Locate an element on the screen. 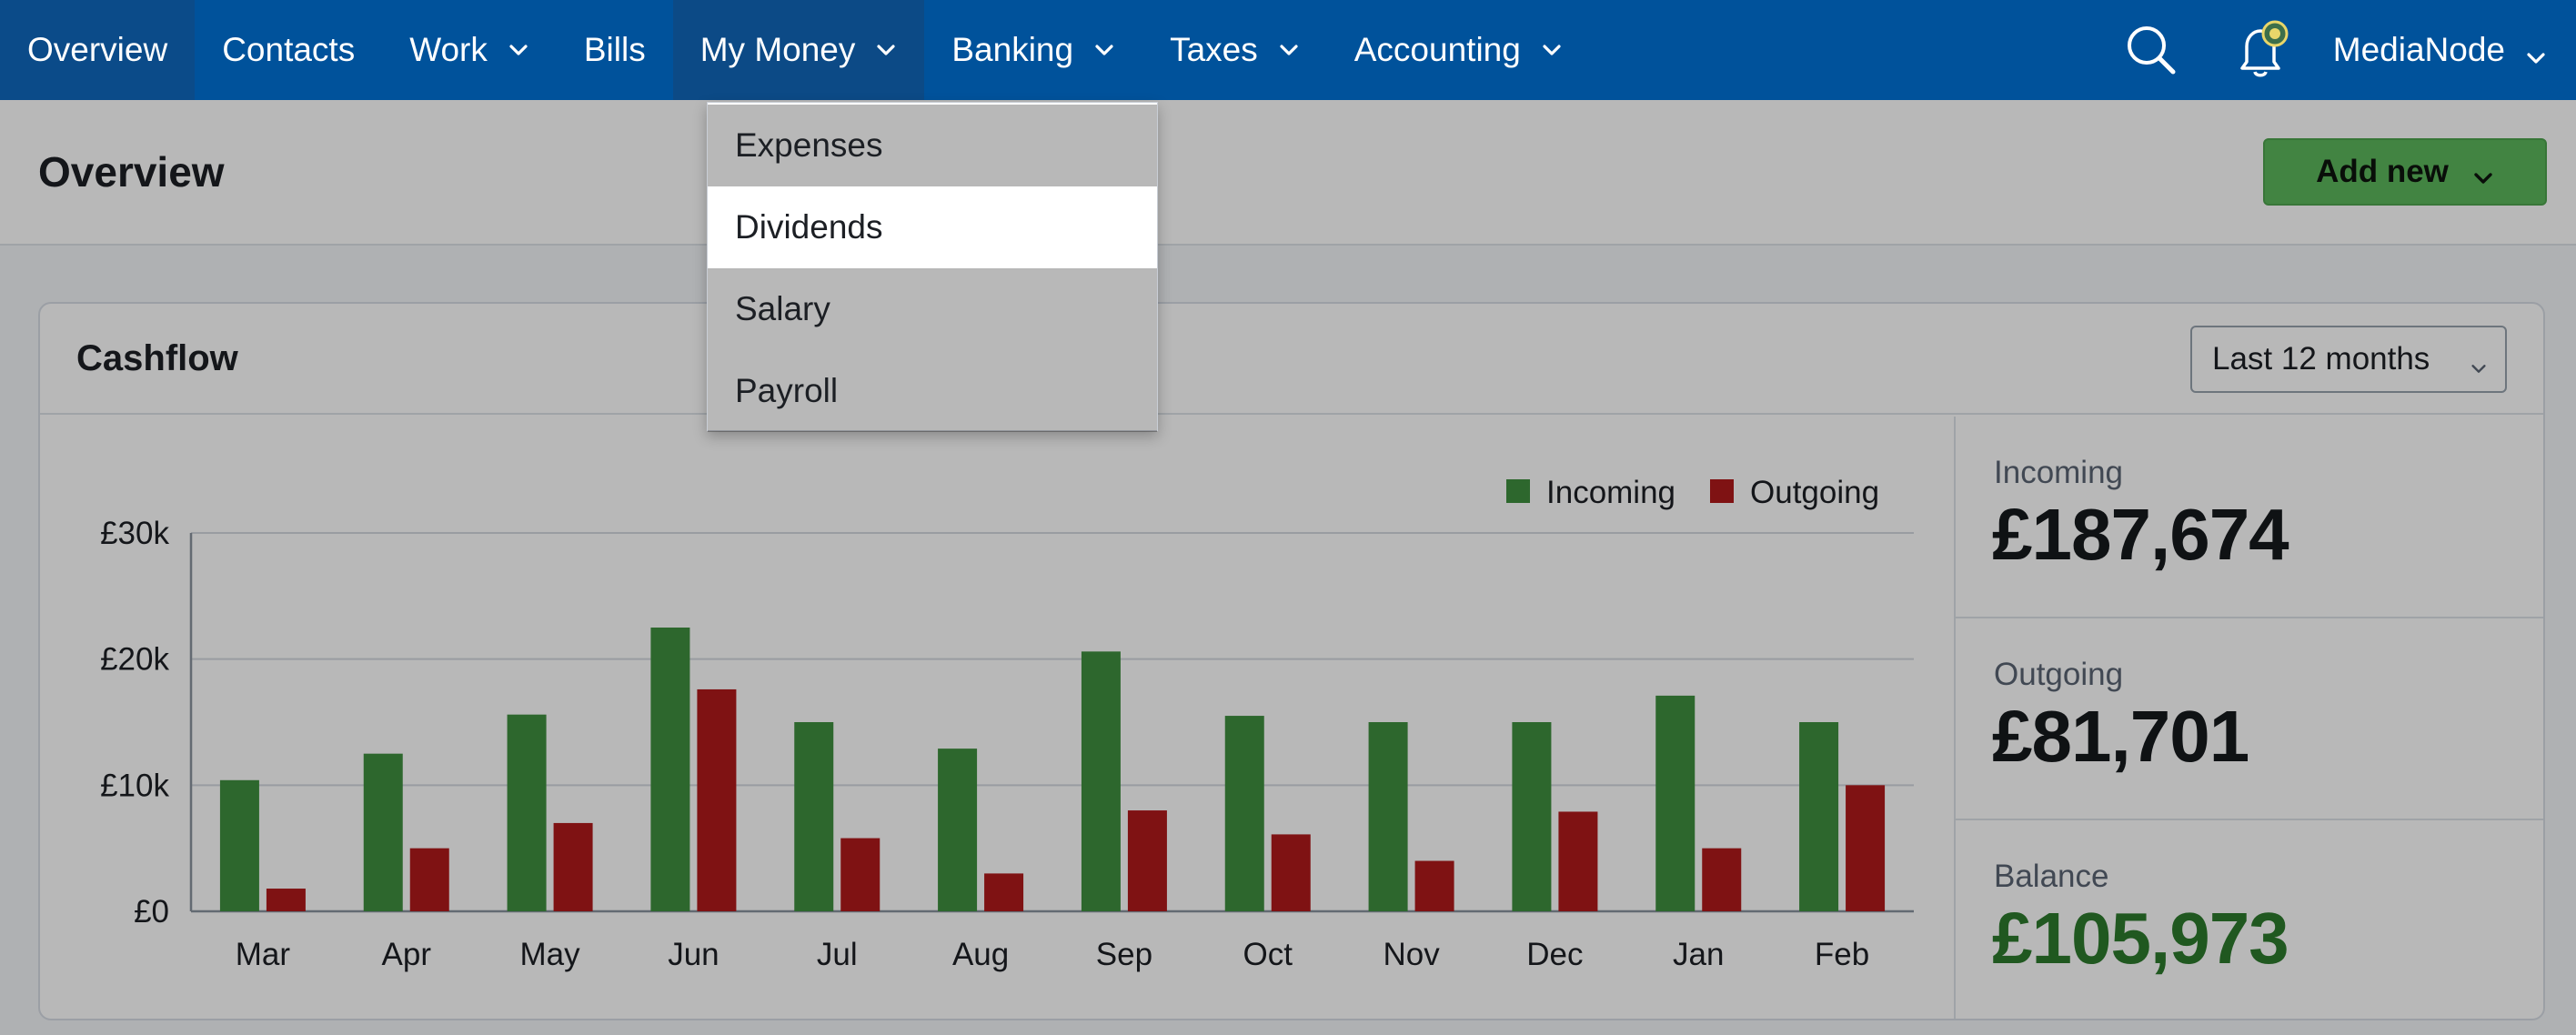  x-tick-label: Dec is located at coordinates (1554, 954).